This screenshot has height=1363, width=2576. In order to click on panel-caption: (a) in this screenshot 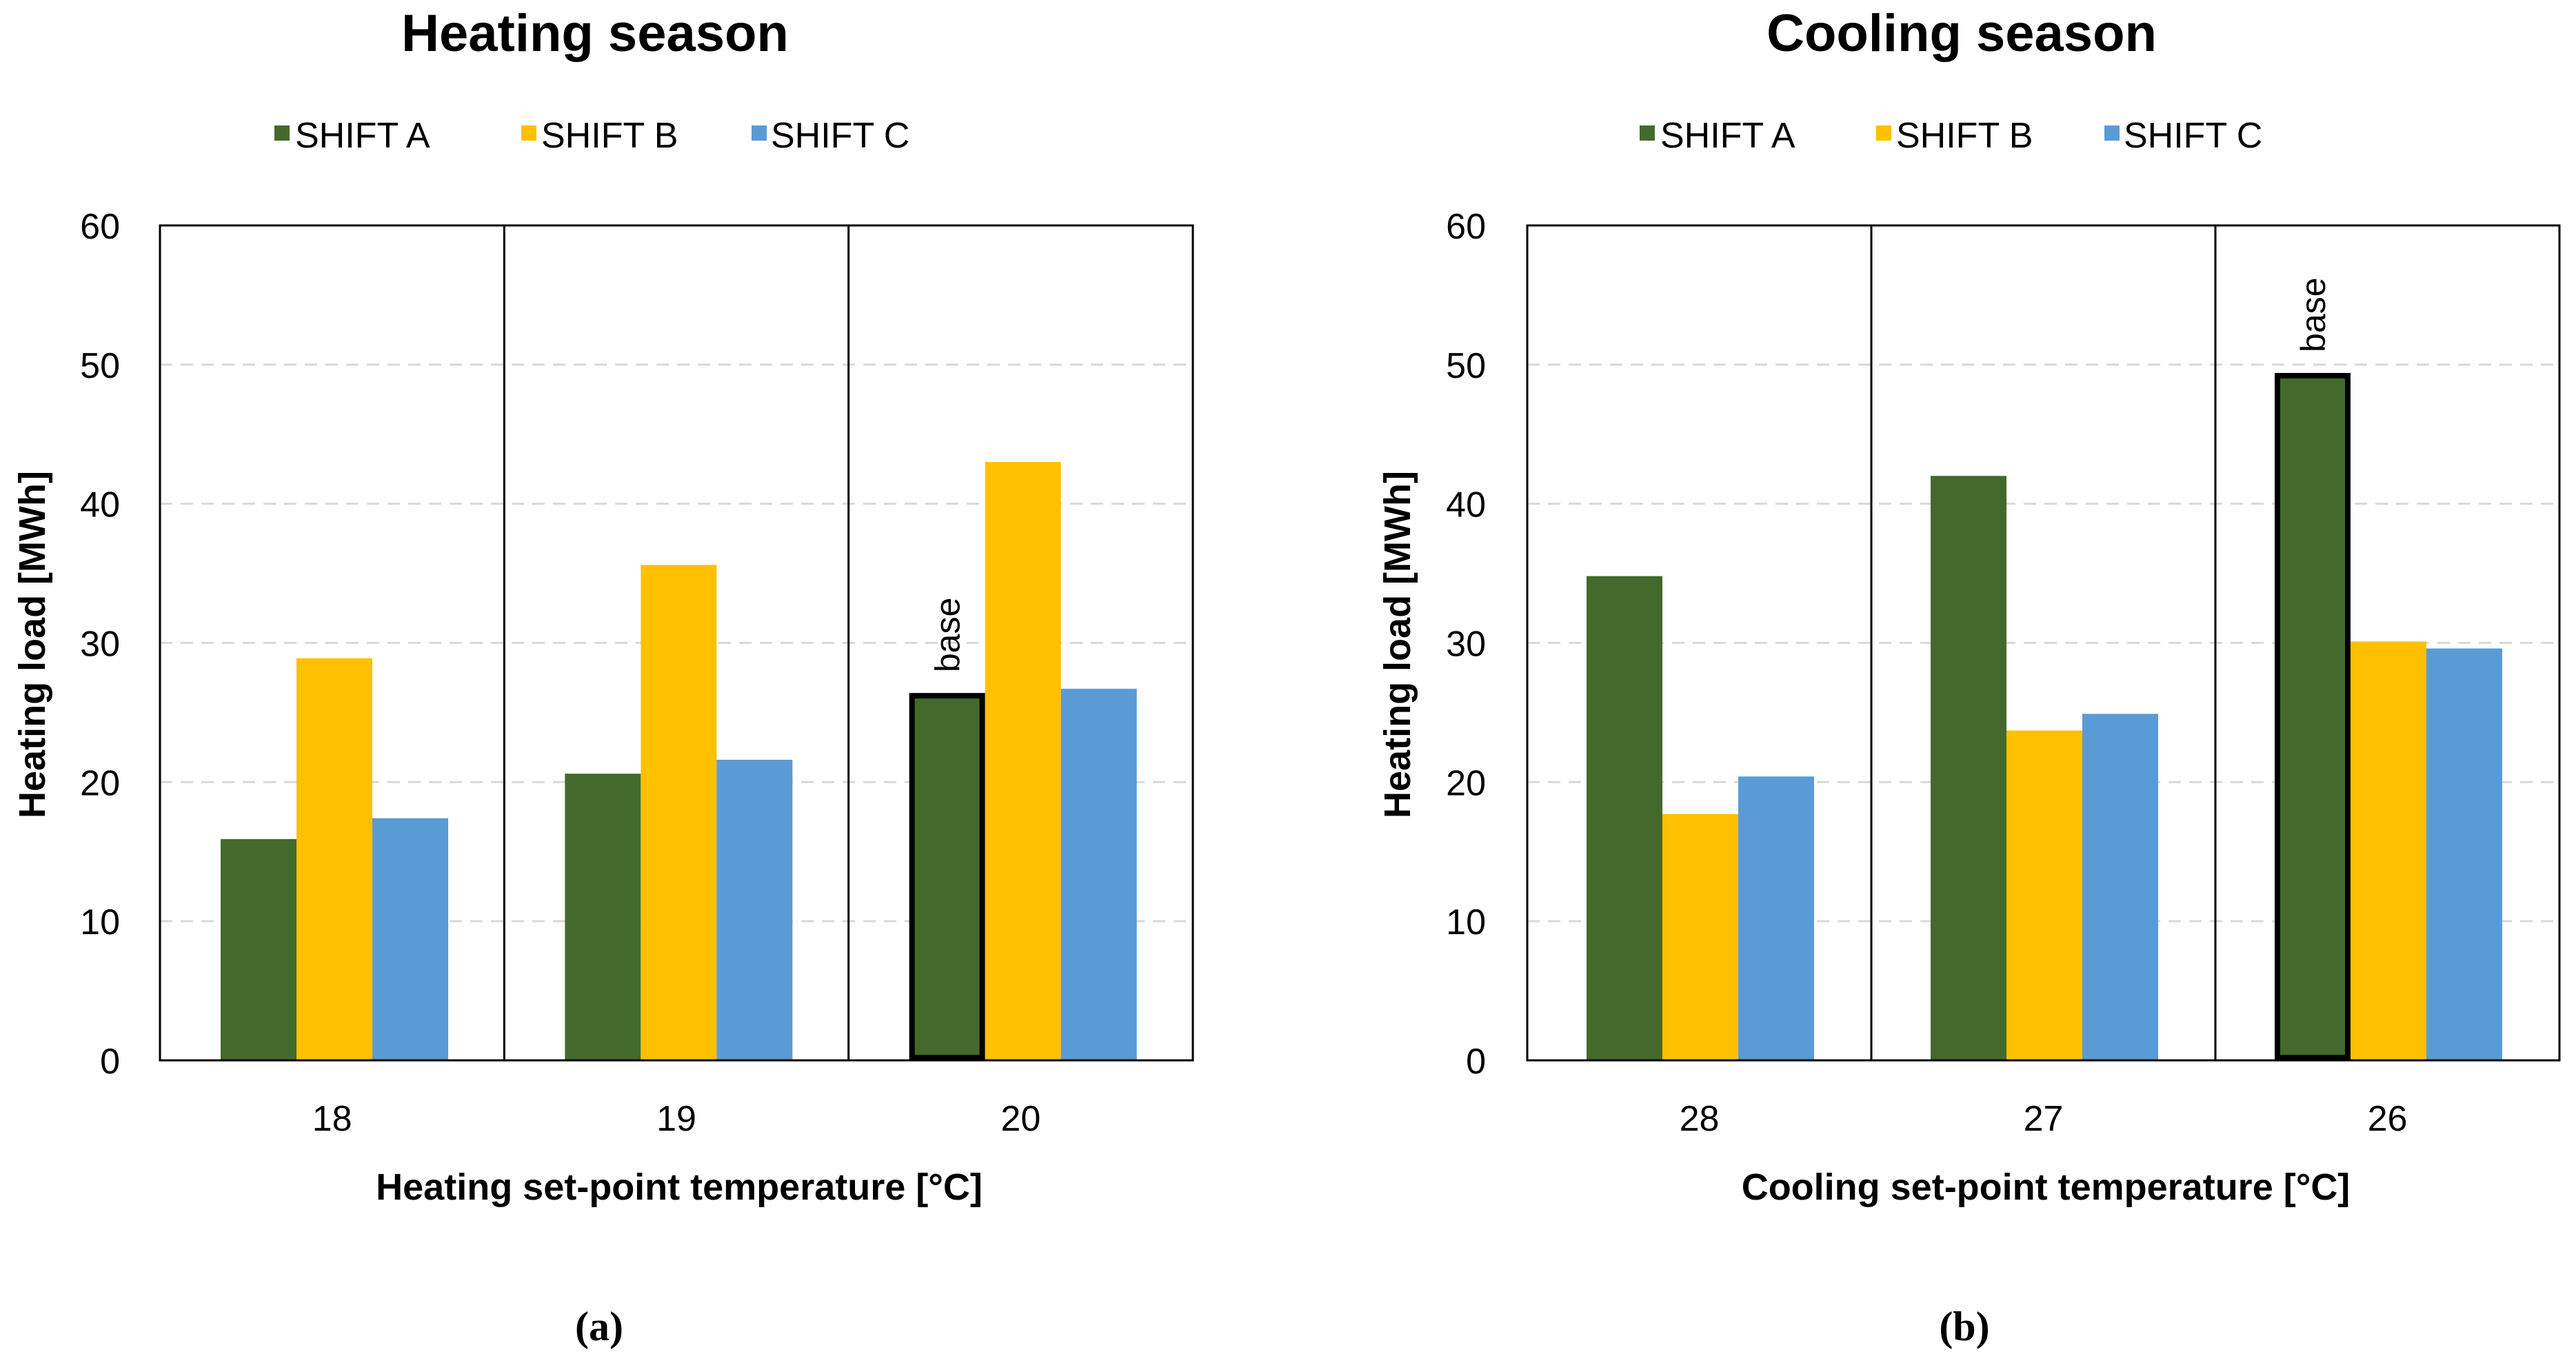, I will do `click(599, 1327)`.